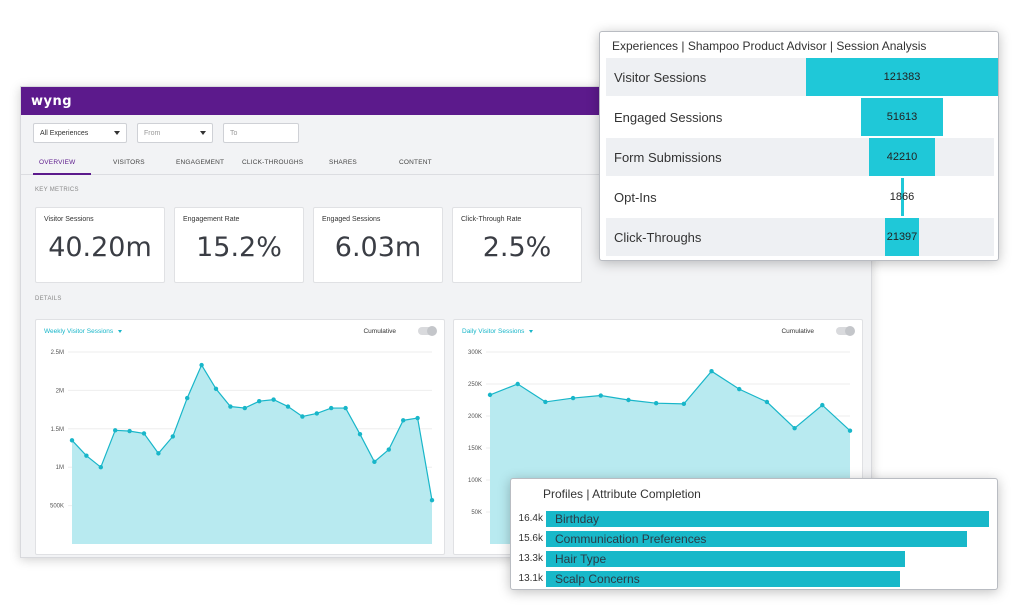 The image size is (1024, 614). I want to click on metric-value: 40.20m, so click(100, 247).